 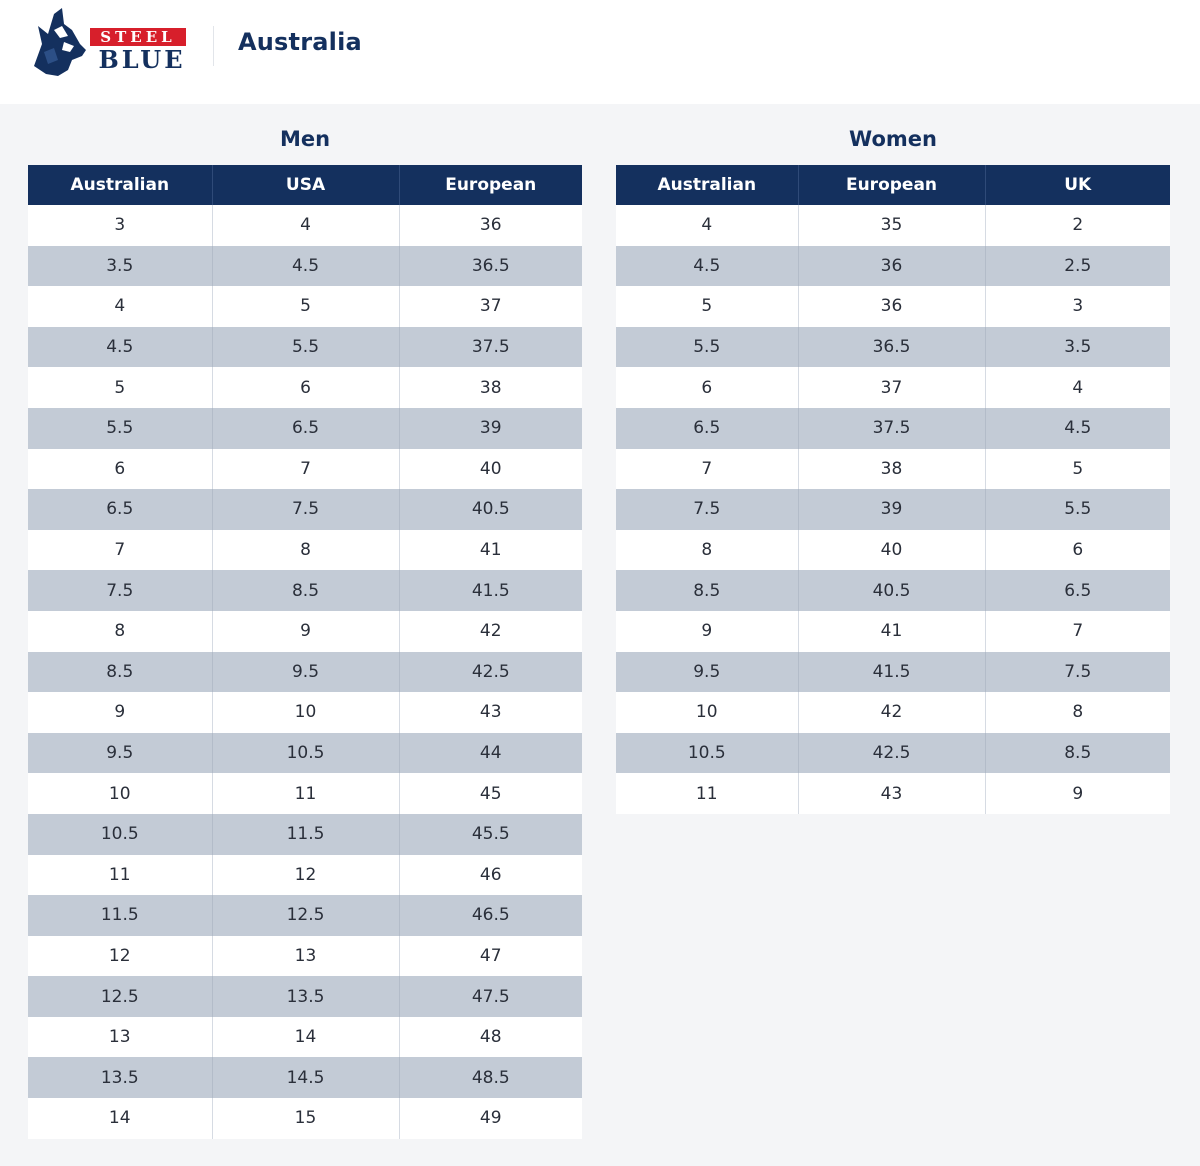 I want to click on table-row: 7.5 8.5 41.5, so click(x=305, y=590).